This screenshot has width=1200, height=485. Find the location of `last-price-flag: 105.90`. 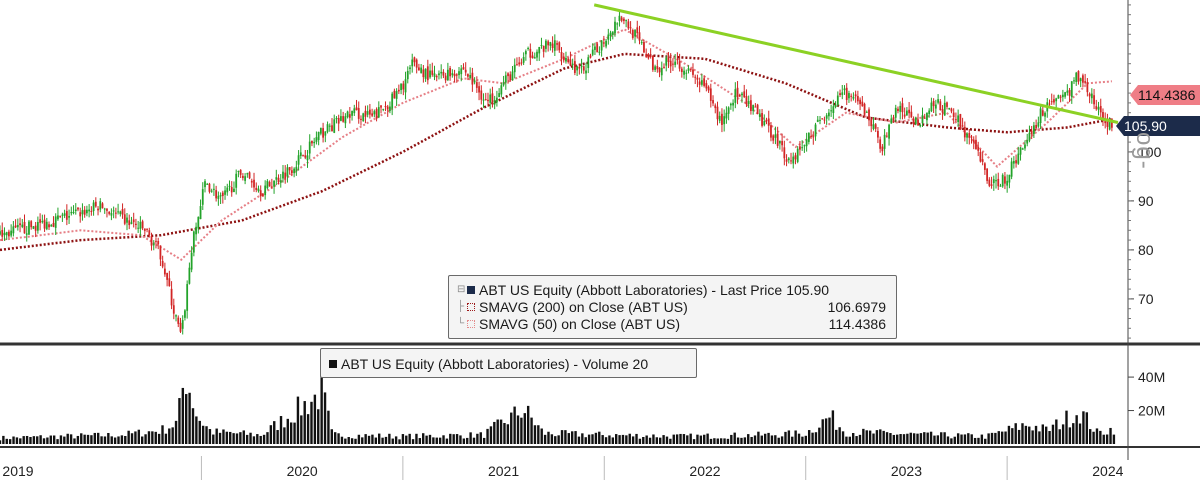

last-price-flag: 105.90 is located at coordinates (1158, 126).